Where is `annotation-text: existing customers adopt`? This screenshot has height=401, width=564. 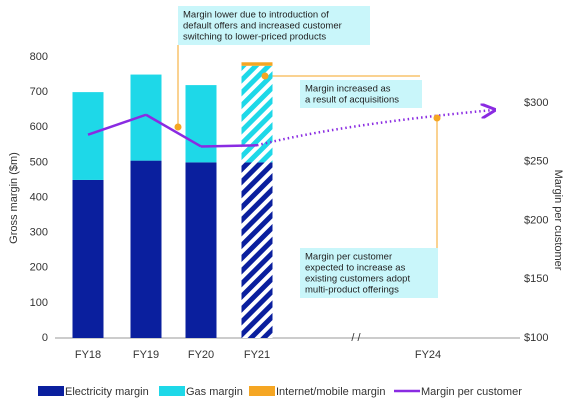 annotation-text: existing customers adopt is located at coordinates (357, 279).